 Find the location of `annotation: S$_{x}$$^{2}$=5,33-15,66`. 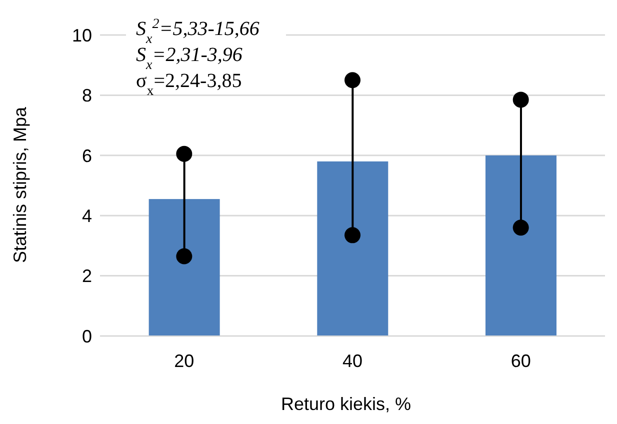

annotation: S$_{x}$$^{2}$=5,33-15,66 is located at coordinates (198, 31).